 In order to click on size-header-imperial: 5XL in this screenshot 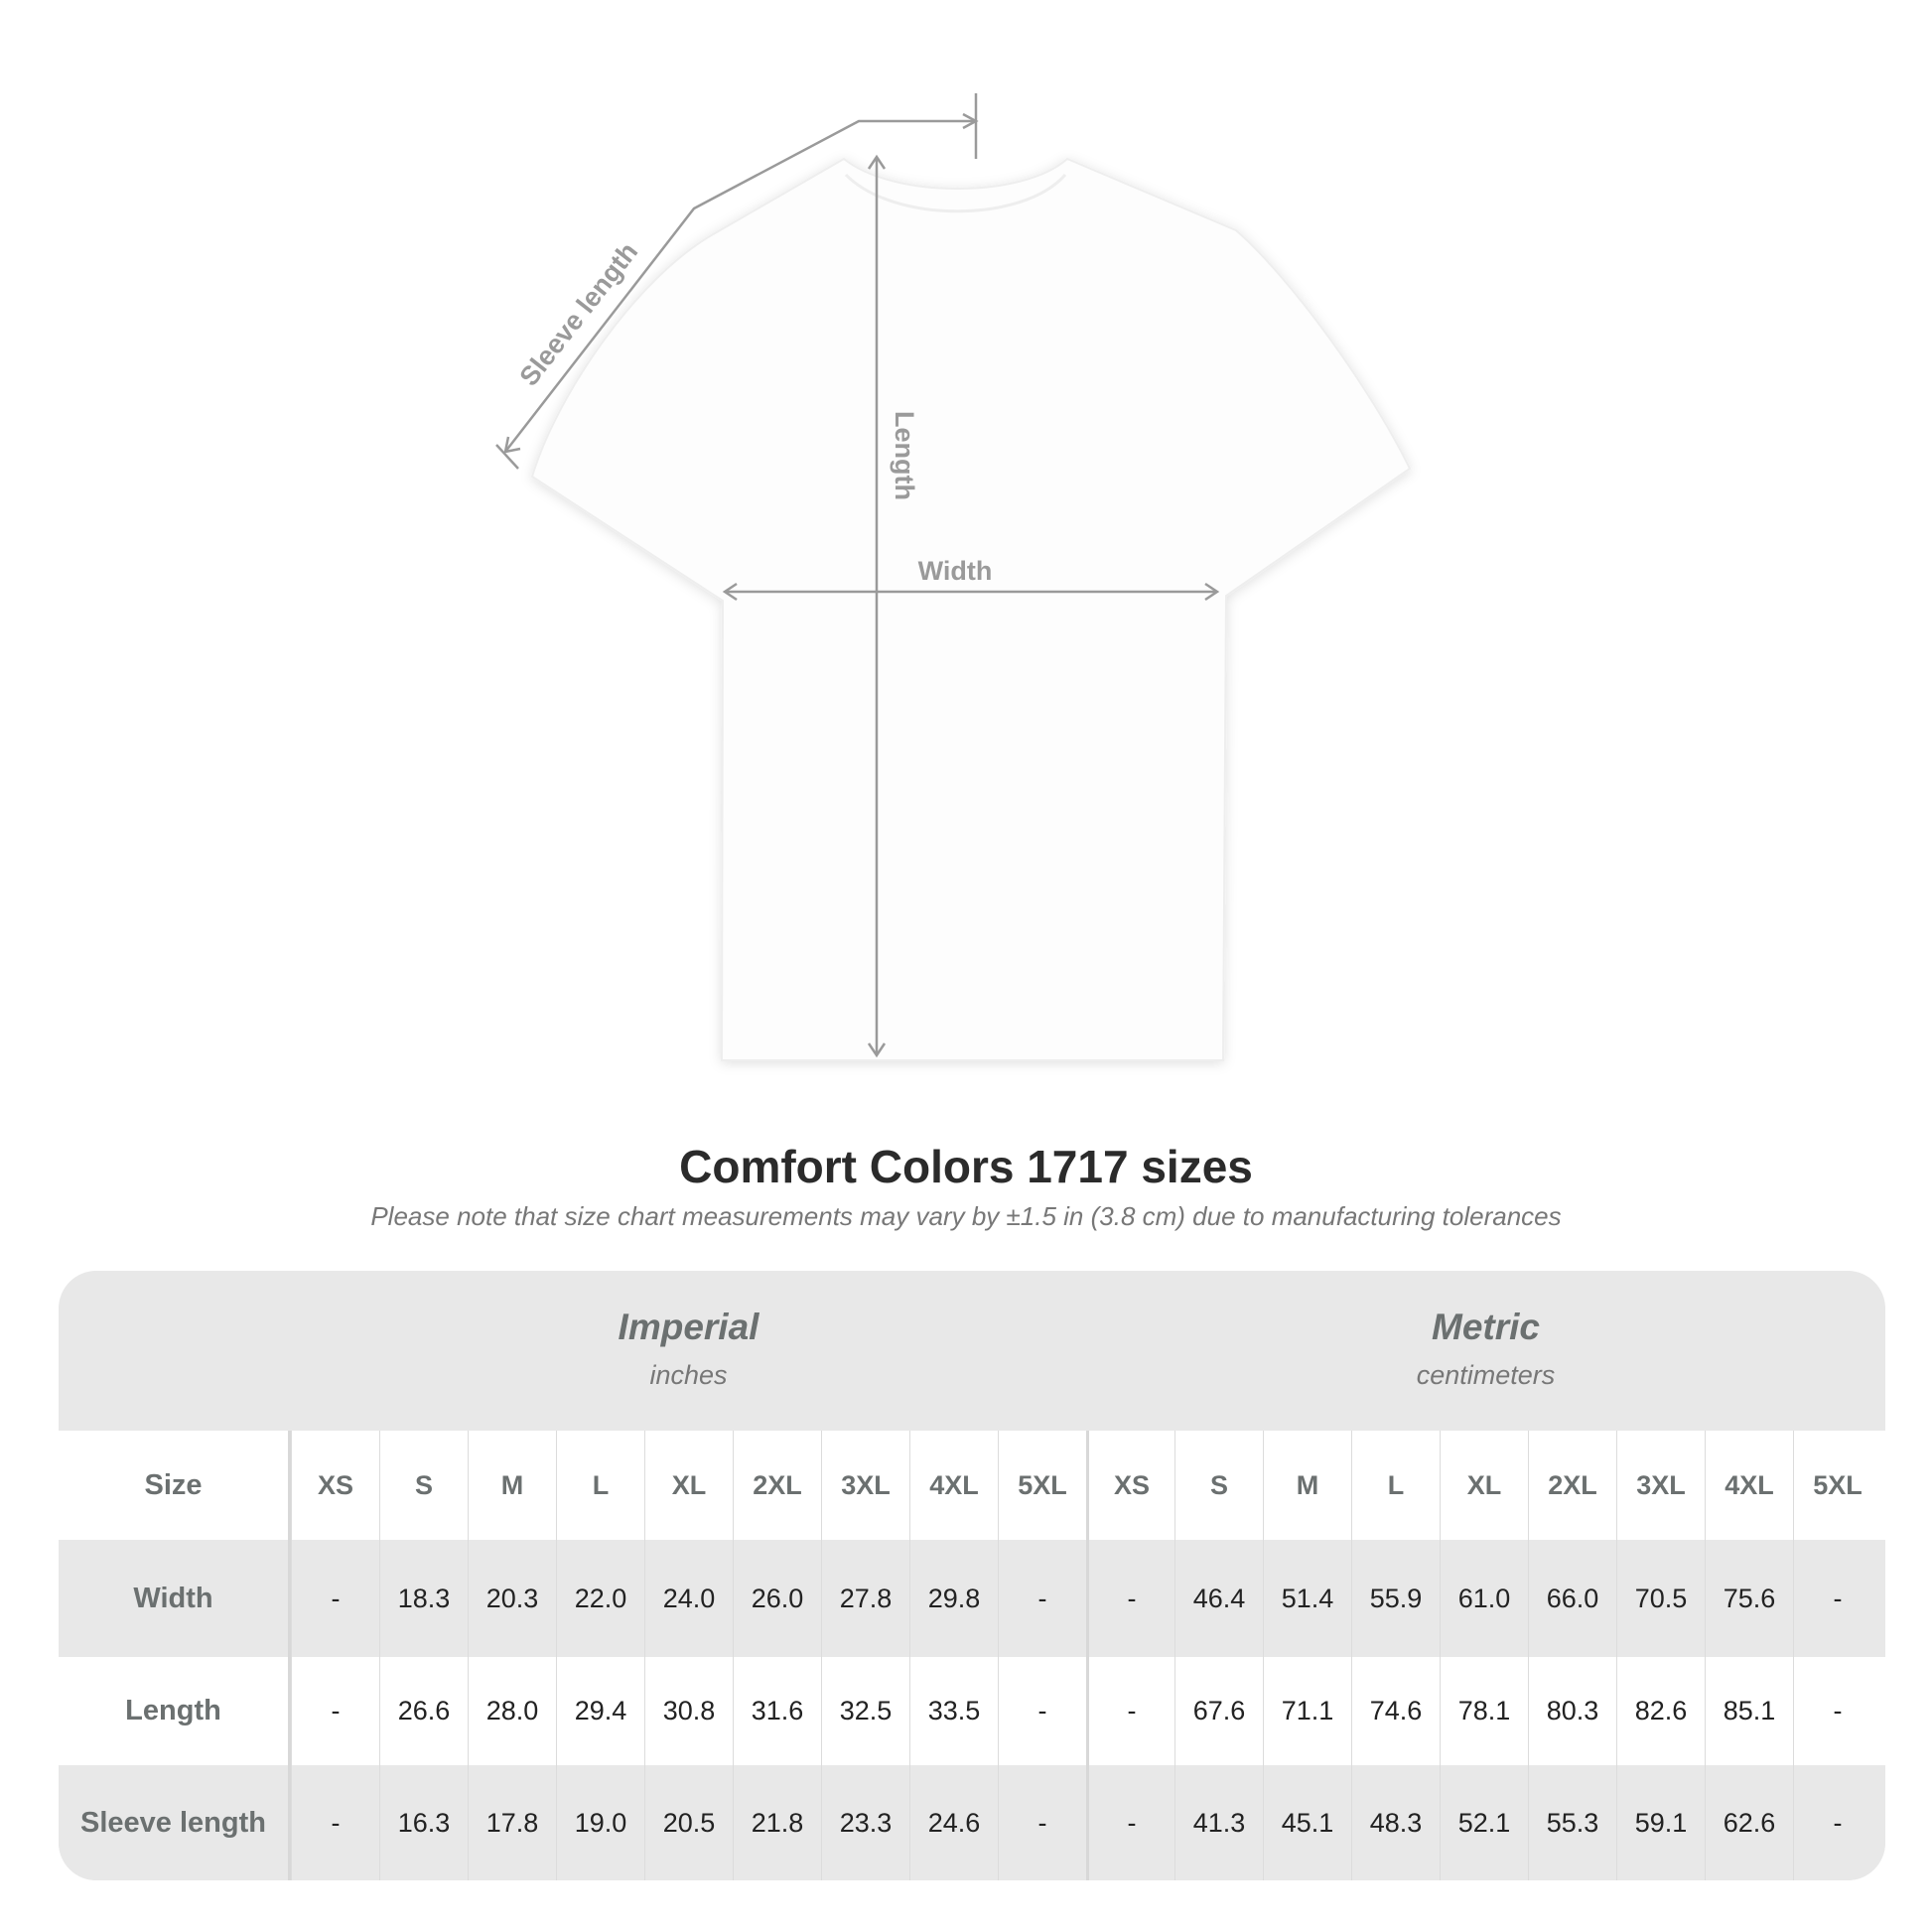, I will do `click(1042, 1486)`.